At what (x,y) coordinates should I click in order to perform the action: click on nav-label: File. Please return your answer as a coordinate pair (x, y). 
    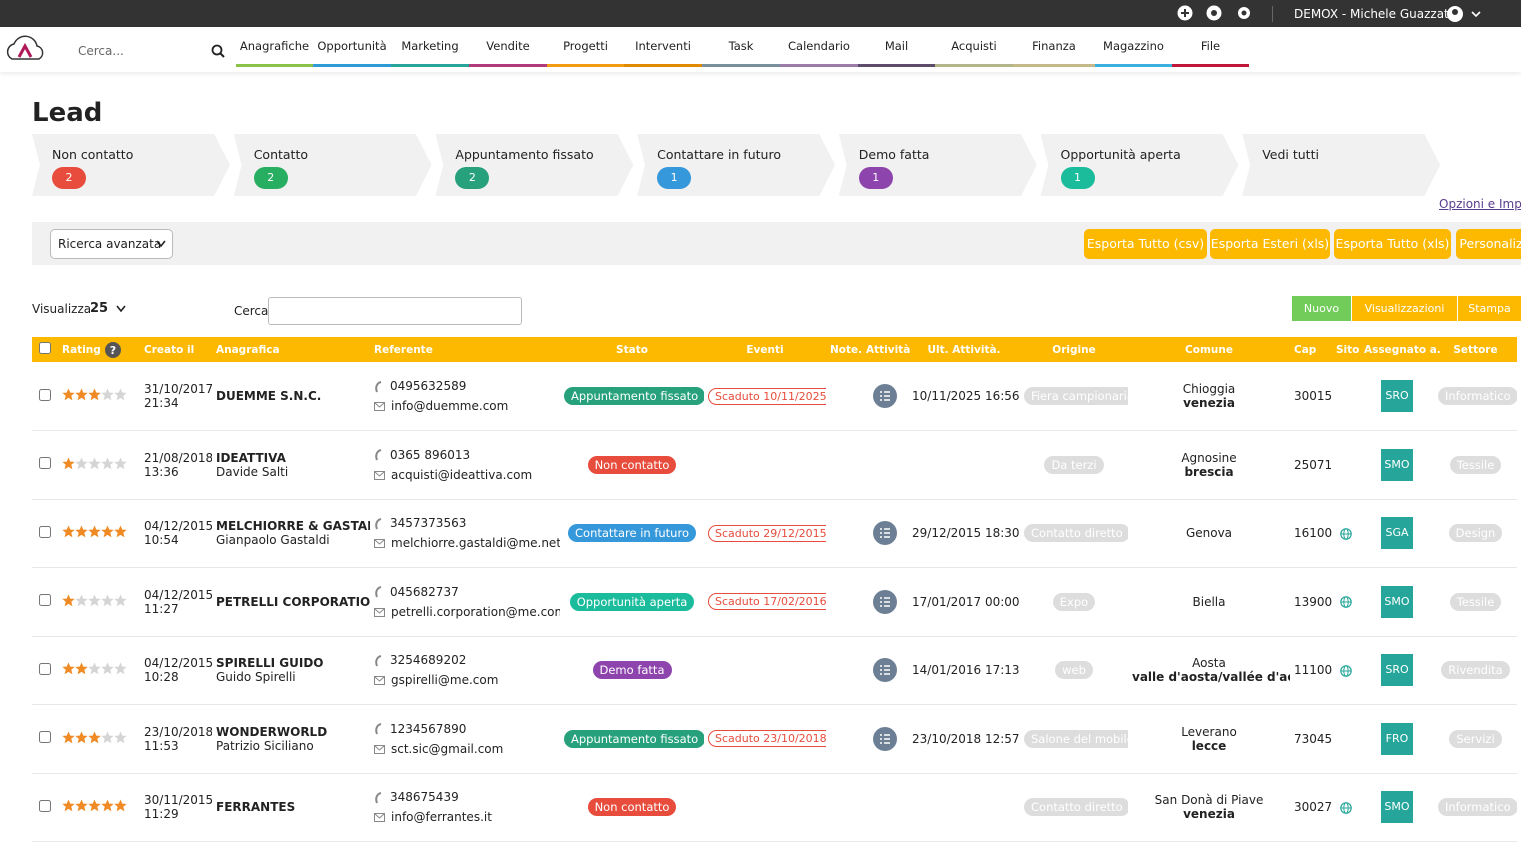
    Looking at the image, I should click on (1210, 46).